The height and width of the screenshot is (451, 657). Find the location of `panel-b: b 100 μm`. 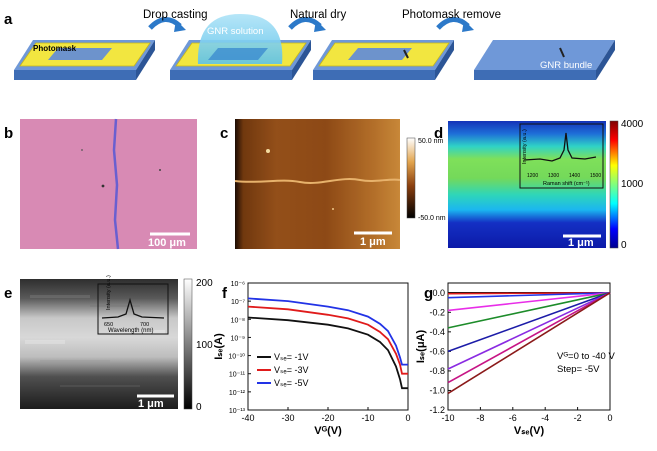

panel-b: b 100 μm is located at coordinates (100, 184).